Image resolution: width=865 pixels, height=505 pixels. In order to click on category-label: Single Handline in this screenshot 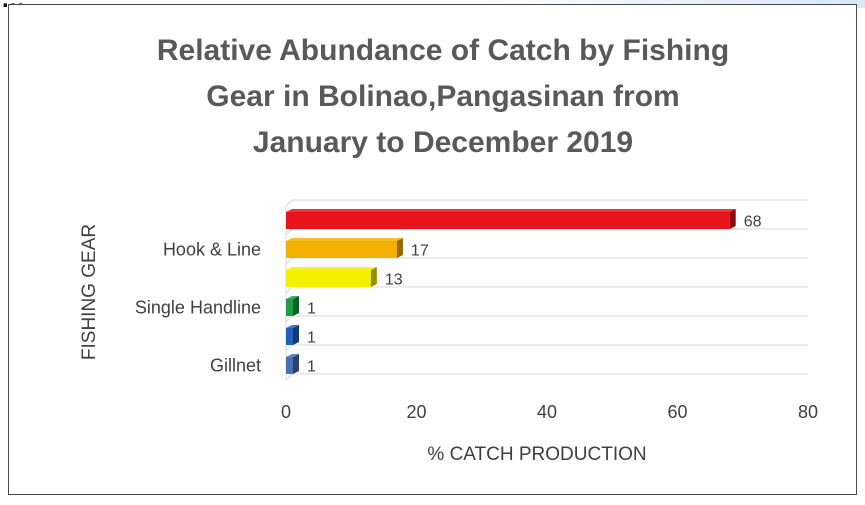, I will do `click(198, 308)`.